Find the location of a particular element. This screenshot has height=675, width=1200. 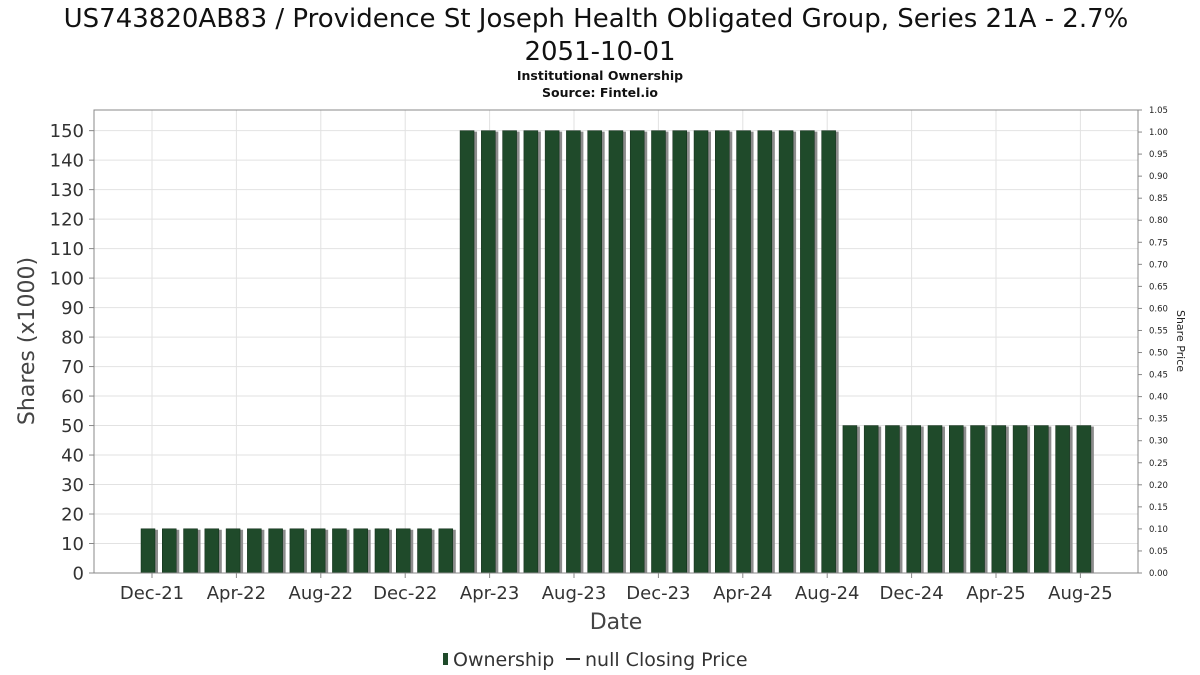

y-axis-title: Shares (x1000) is located at coordinates (27, 341).